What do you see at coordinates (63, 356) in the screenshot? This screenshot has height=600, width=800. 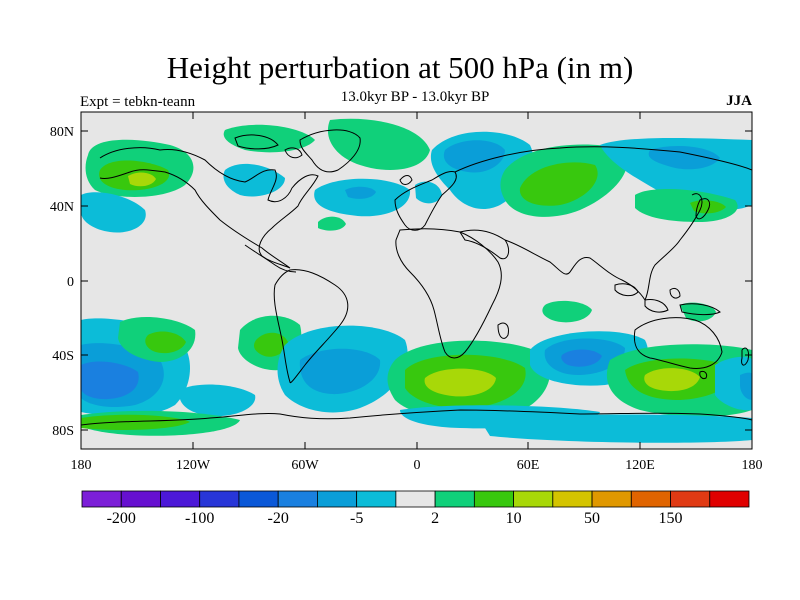 I see `lat-label-40s: 40S` at bounding box center [63, 356].